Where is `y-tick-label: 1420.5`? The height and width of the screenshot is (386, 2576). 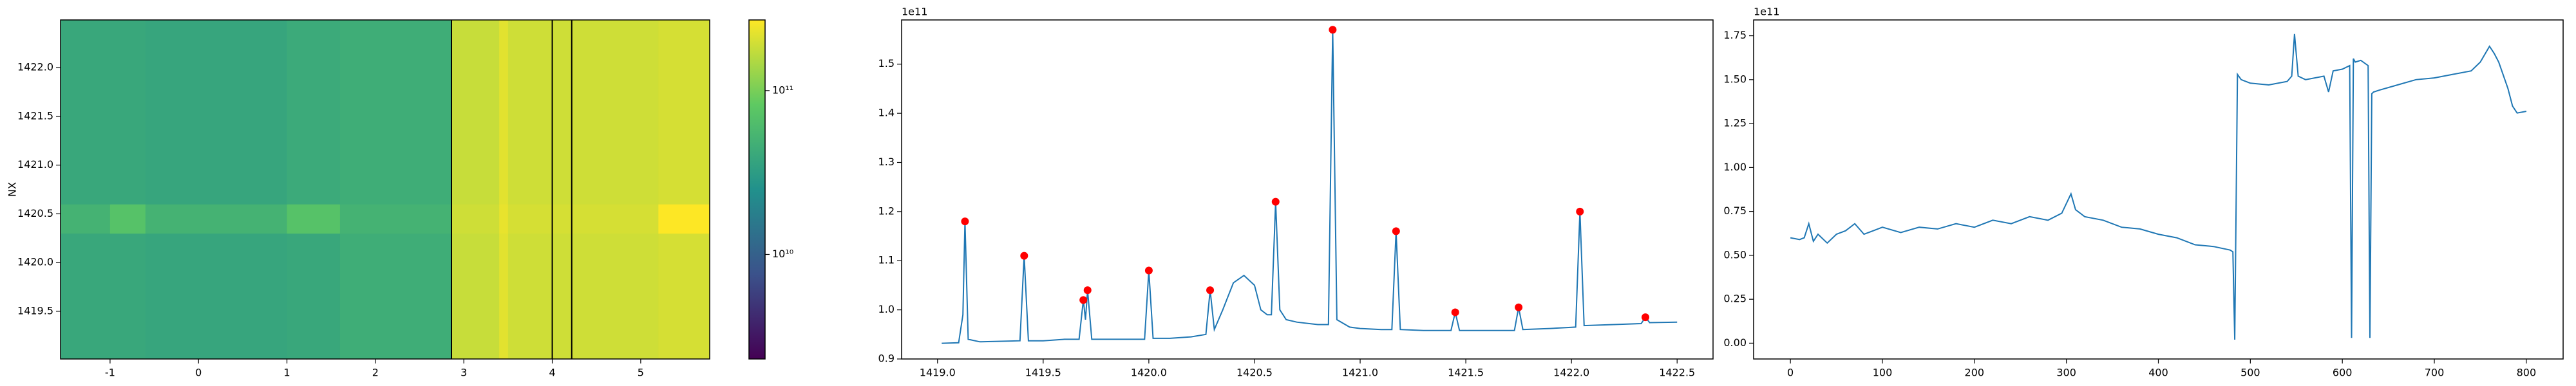
y-tick-label: 1420.5 is located at coordinates (35, 213).